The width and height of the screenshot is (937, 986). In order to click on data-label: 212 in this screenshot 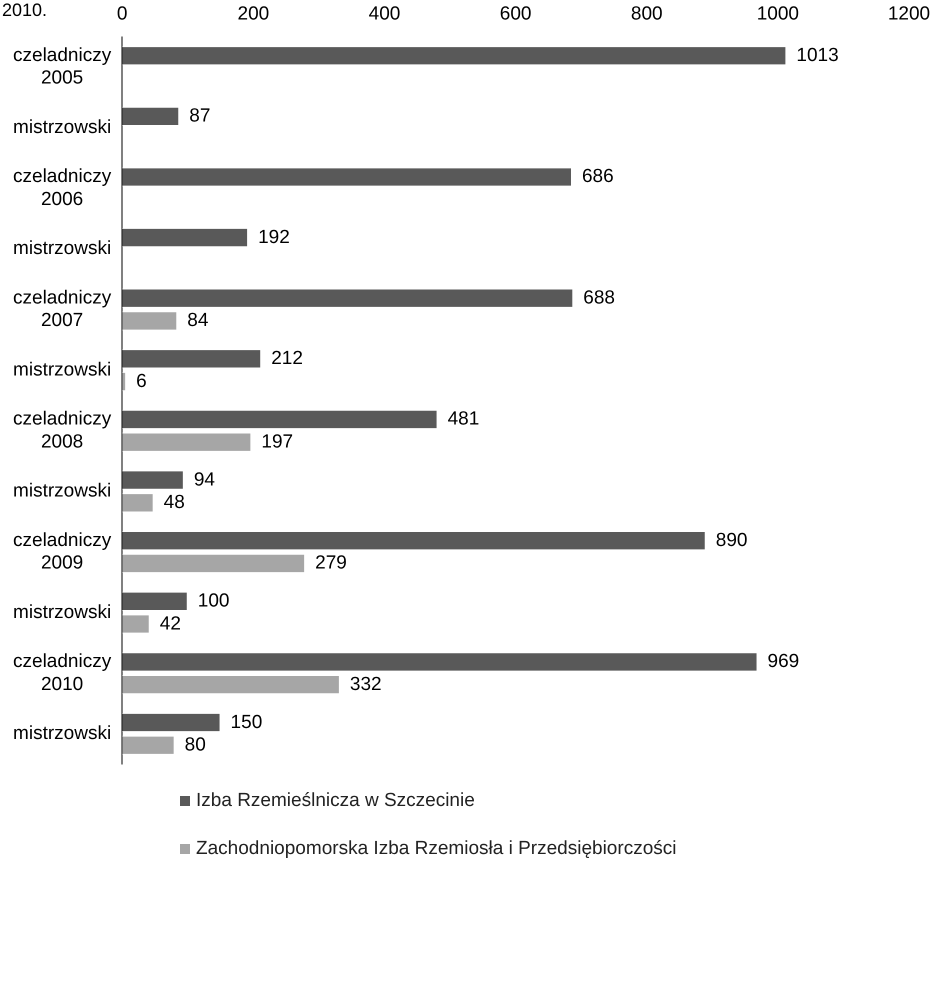, I will do `click(287, 359)`.